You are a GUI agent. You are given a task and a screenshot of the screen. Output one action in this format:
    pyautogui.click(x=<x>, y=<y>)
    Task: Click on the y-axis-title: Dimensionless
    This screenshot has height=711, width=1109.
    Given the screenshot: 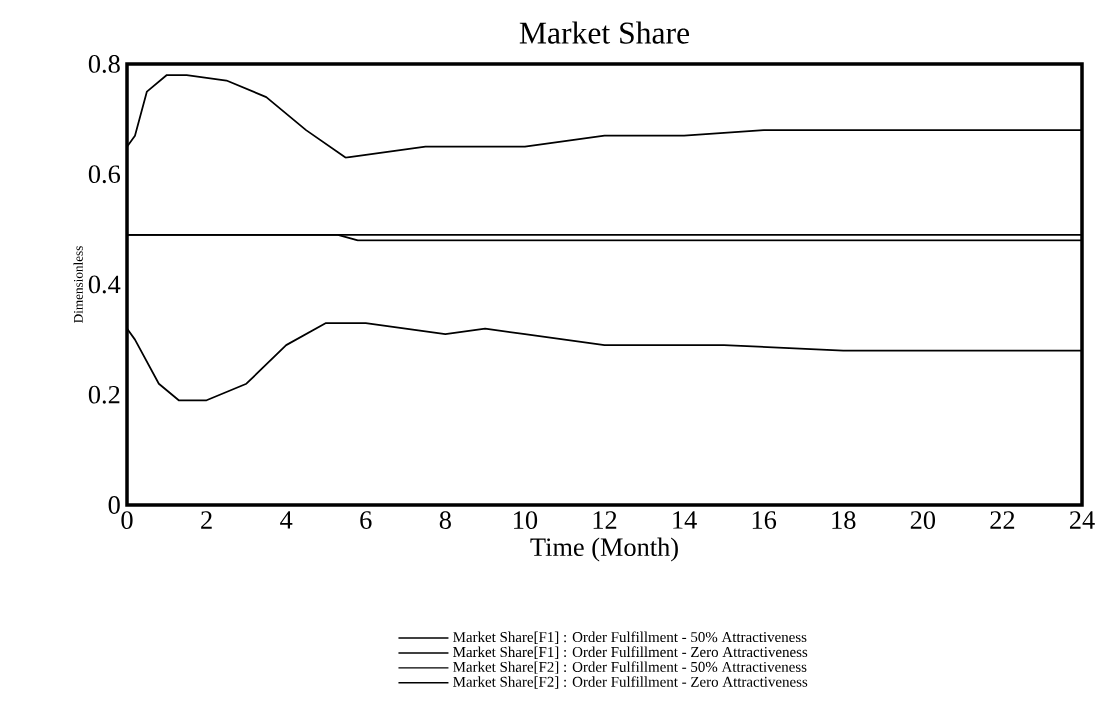 What is the action you would take?
    pyautogui.click(x=78, y=284)
    